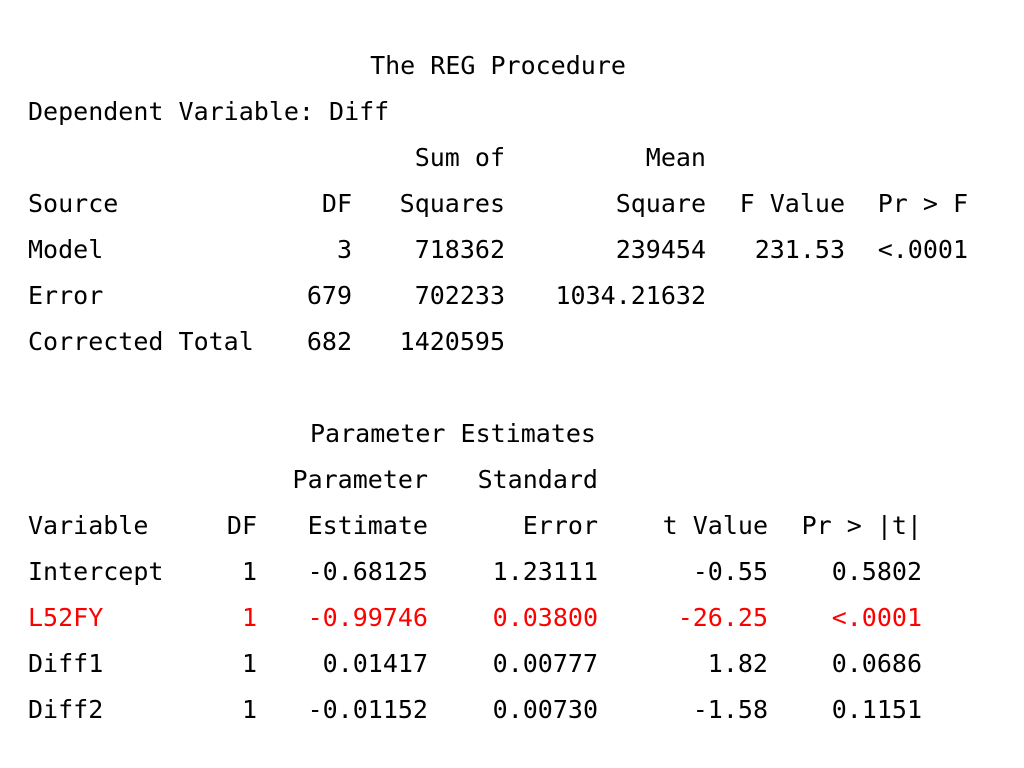 The width and height of the screenshot is (1024, 768). I want to click on anova-header-pr-f: Pr > F, so click(922, 203).